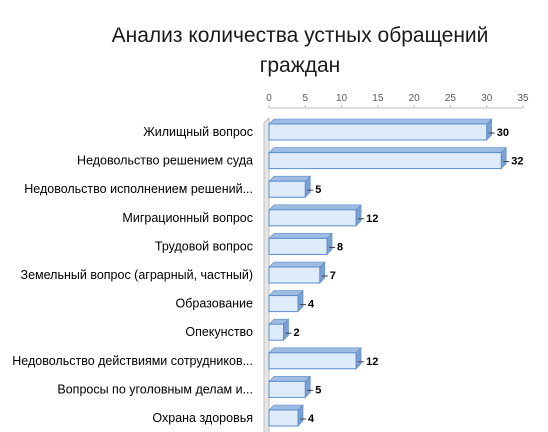 This screenshot has height=432, width=548. I want to click on x-tick-label: 20, so click(415, 98).